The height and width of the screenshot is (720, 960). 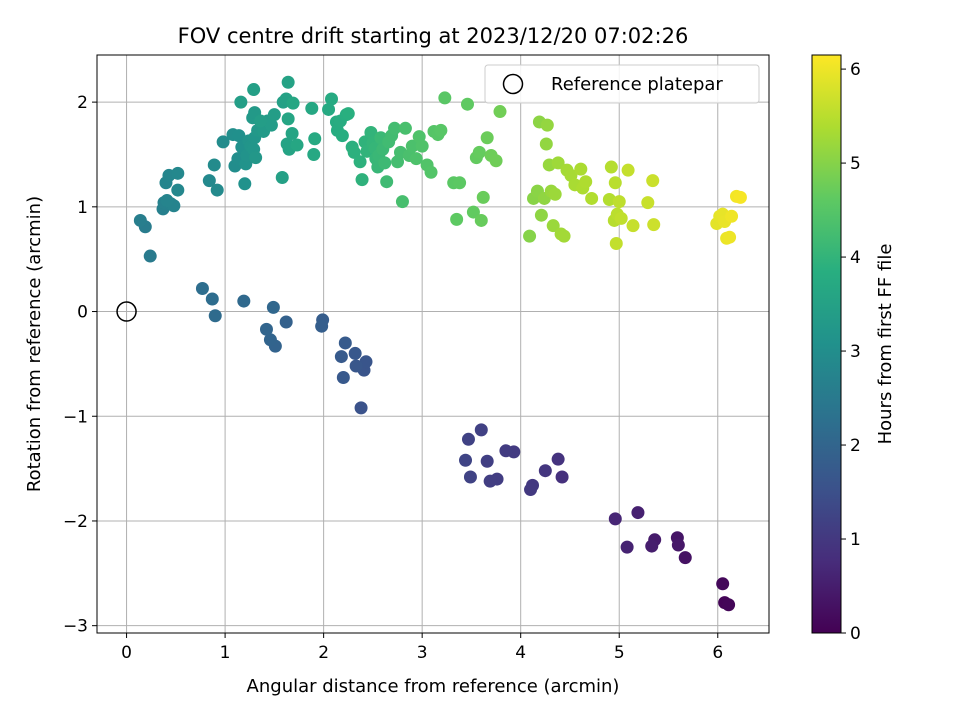 I want to click on x-tick-label: 2, so click(x=323, y=653).